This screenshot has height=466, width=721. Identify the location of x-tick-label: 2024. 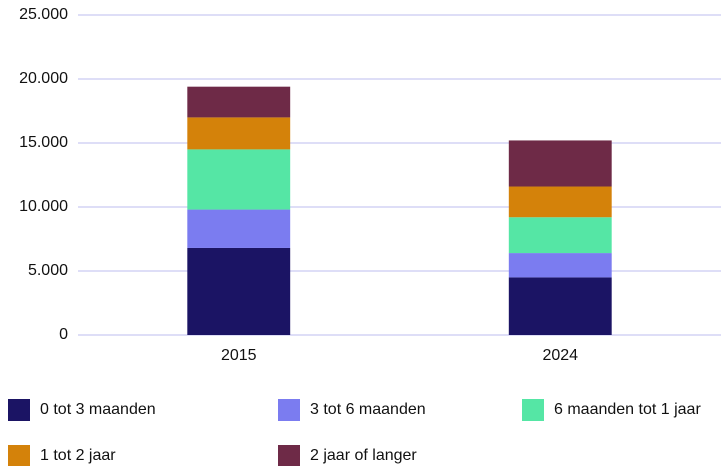
(560, 355).